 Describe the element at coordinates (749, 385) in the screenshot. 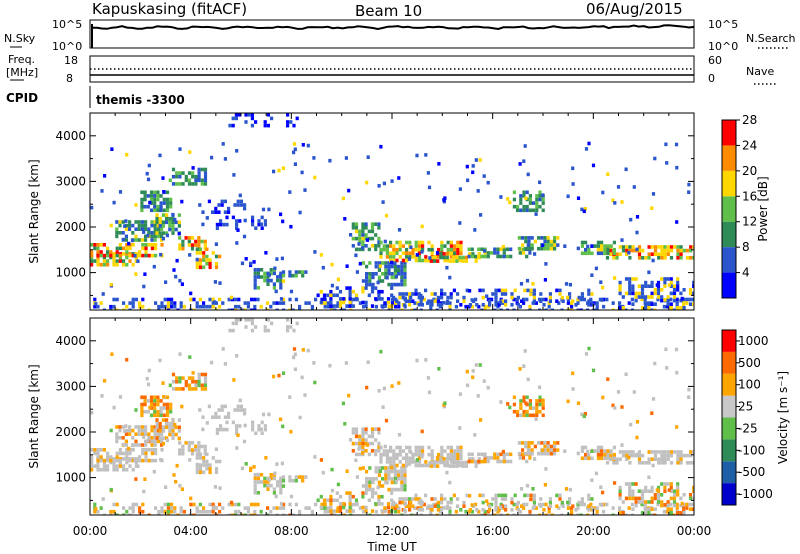

I see `colorbar-tick-label: 100` at that location.